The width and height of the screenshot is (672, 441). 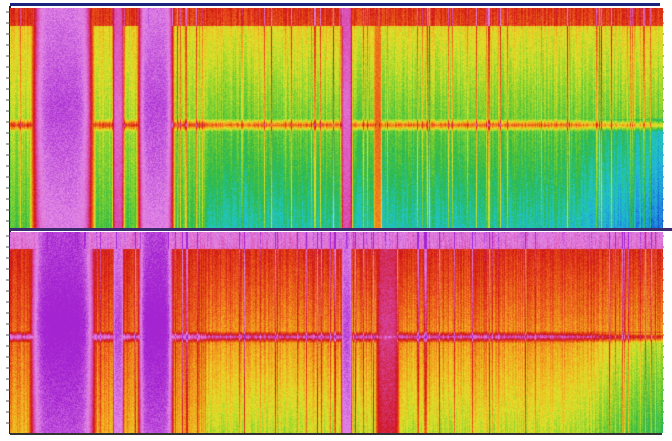 I want to click on bottom-border, so click(x=336, y=434).